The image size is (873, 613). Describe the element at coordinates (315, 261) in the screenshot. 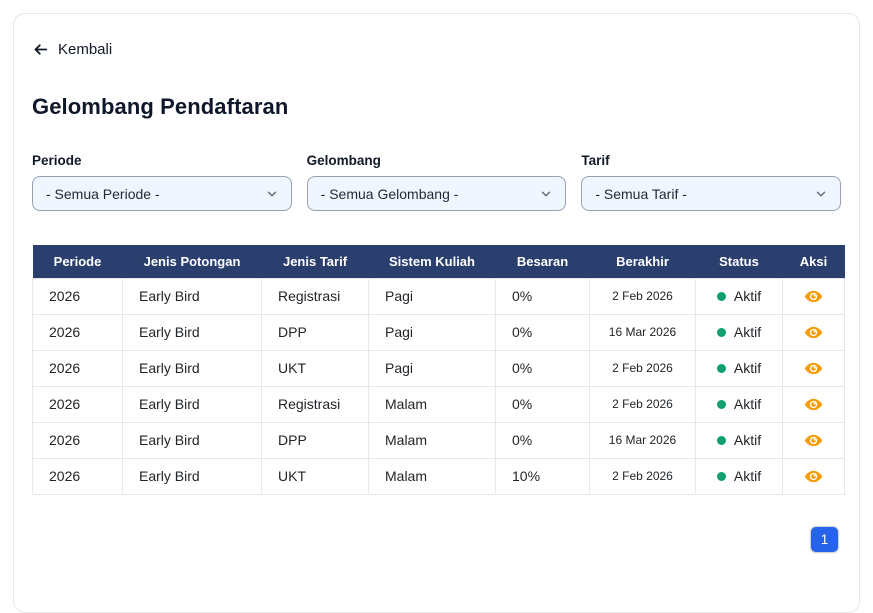

I see `column-header-jenis-tarif: Jenis Tarif` at that location.